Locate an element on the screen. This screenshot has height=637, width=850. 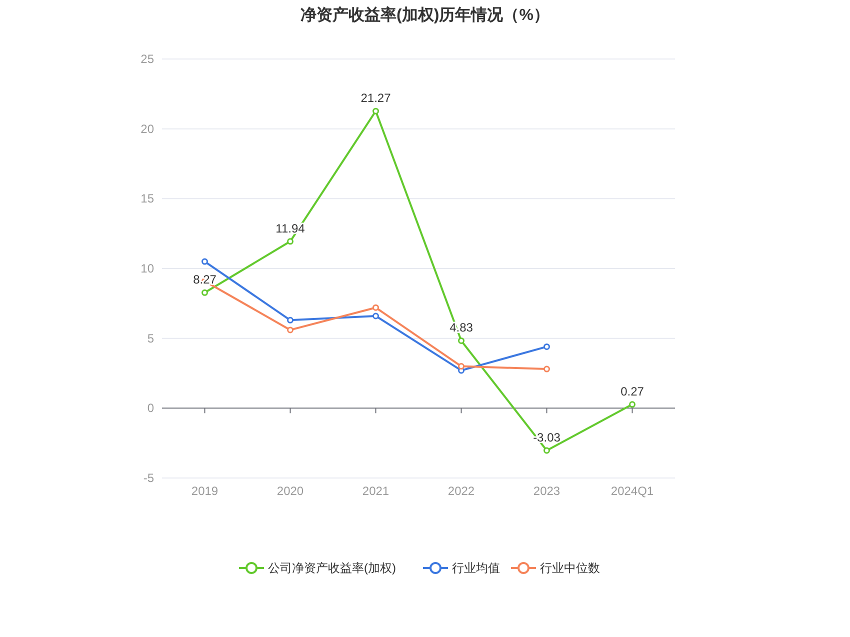
y-tick-label: 5 is located at coordinates (150, 338).